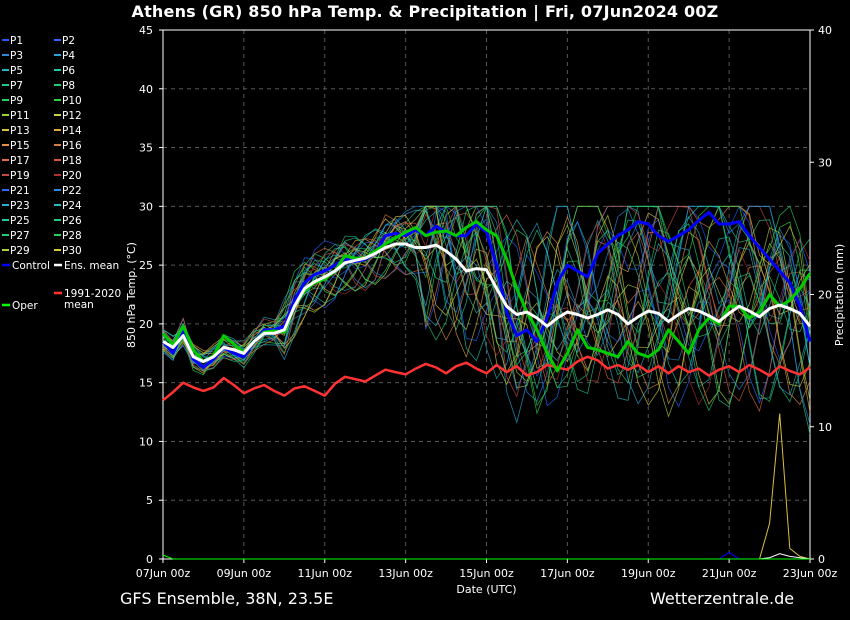 The width and height of the screenshot is (850, 620). Describe the element at coordinates (91, 266) in the screenshot. I see `legend-label: Ens. mean` at that location.